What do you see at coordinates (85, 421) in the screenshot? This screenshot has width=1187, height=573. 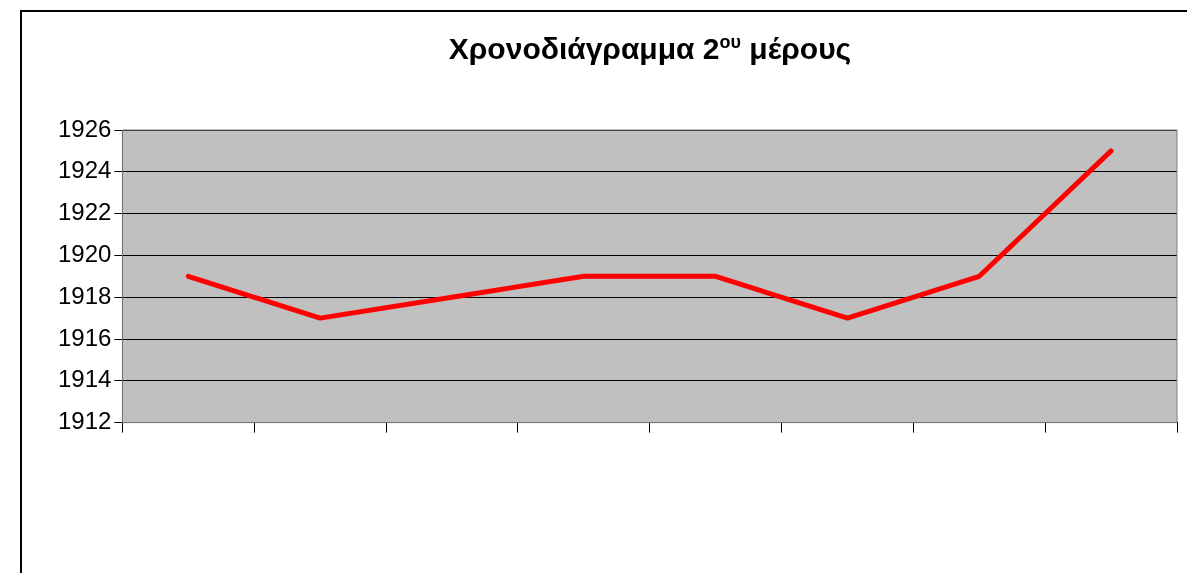 I see `y-tick-label: 1912` at bounding box center [85, 421].